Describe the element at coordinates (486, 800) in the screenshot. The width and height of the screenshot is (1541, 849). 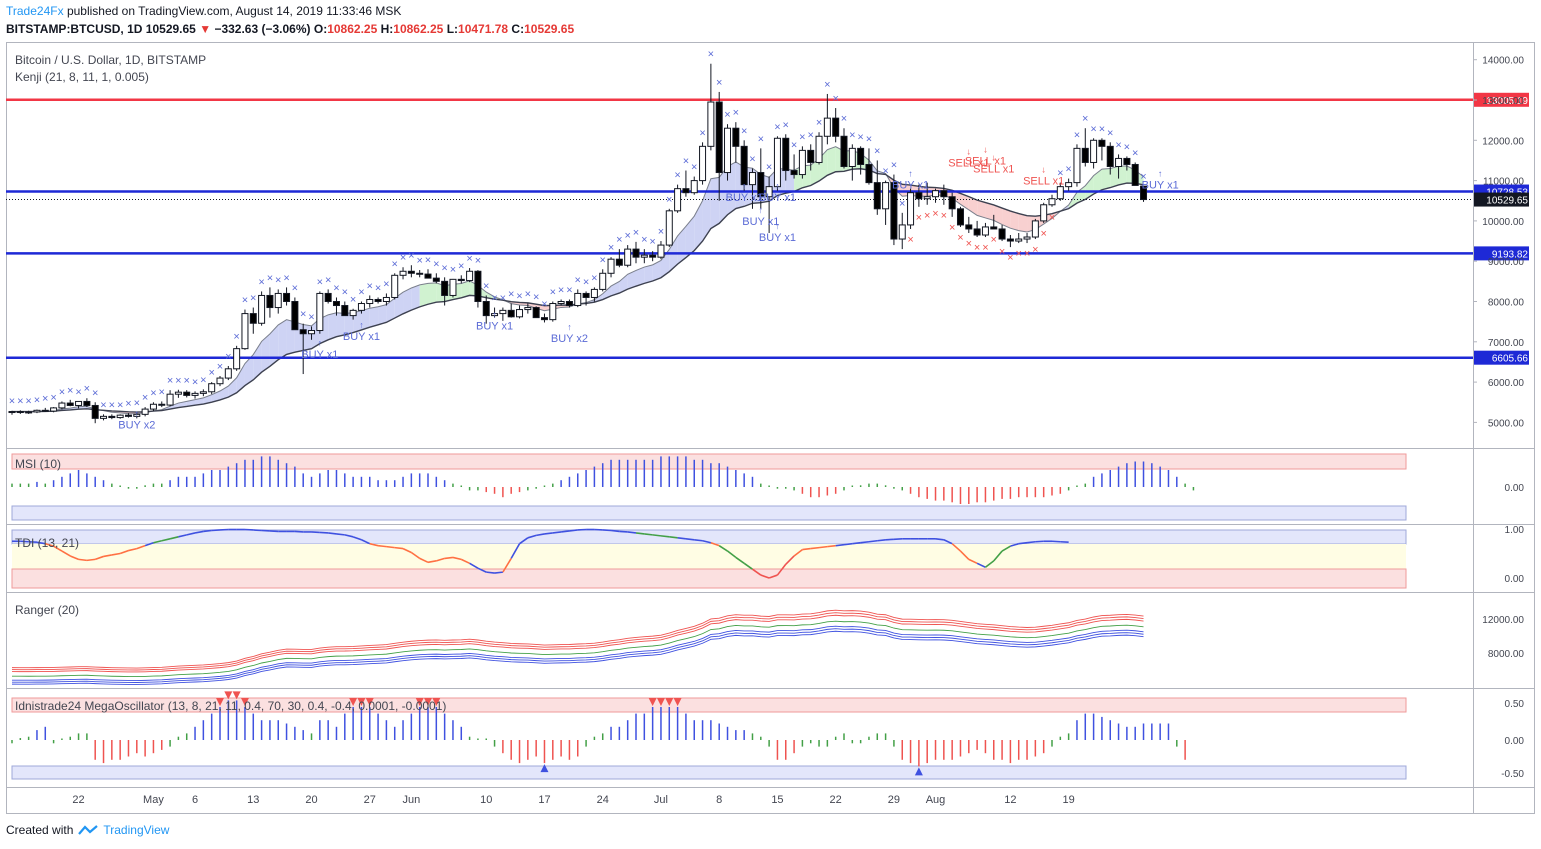
I see `time-tick-label: 10` at that location.